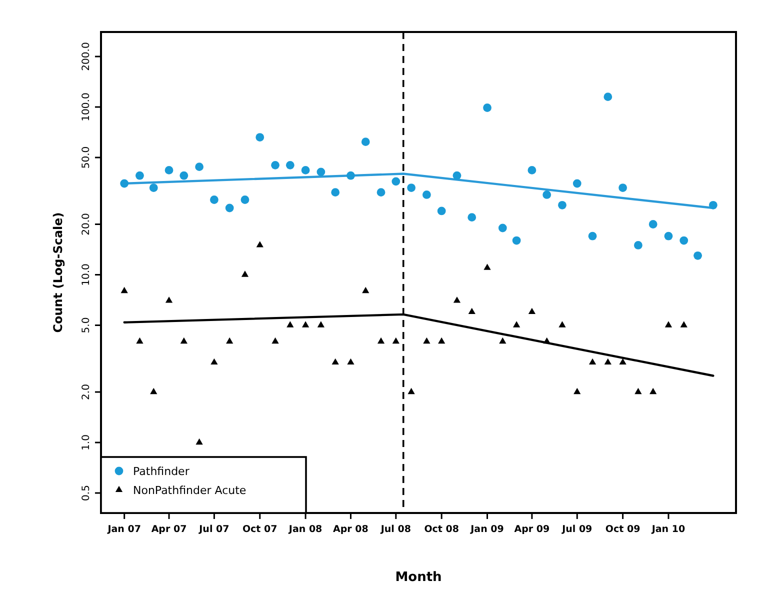 The height and width of the screenshot is (591, 780). I want to click on x-tick-label: Oct 07, so click(260, 529).